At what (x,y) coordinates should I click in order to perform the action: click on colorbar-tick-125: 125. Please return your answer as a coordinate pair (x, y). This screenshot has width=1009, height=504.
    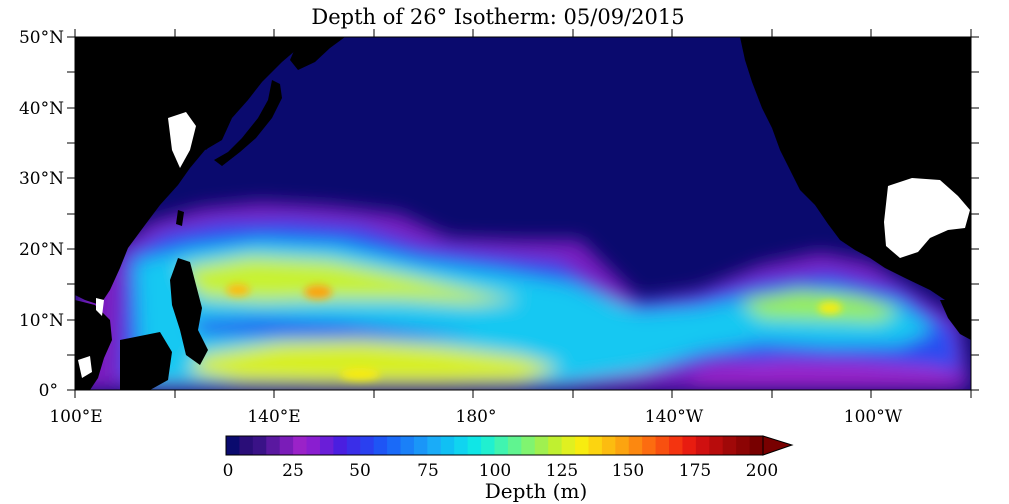
    Looking at the image, I should click on (562, 471).